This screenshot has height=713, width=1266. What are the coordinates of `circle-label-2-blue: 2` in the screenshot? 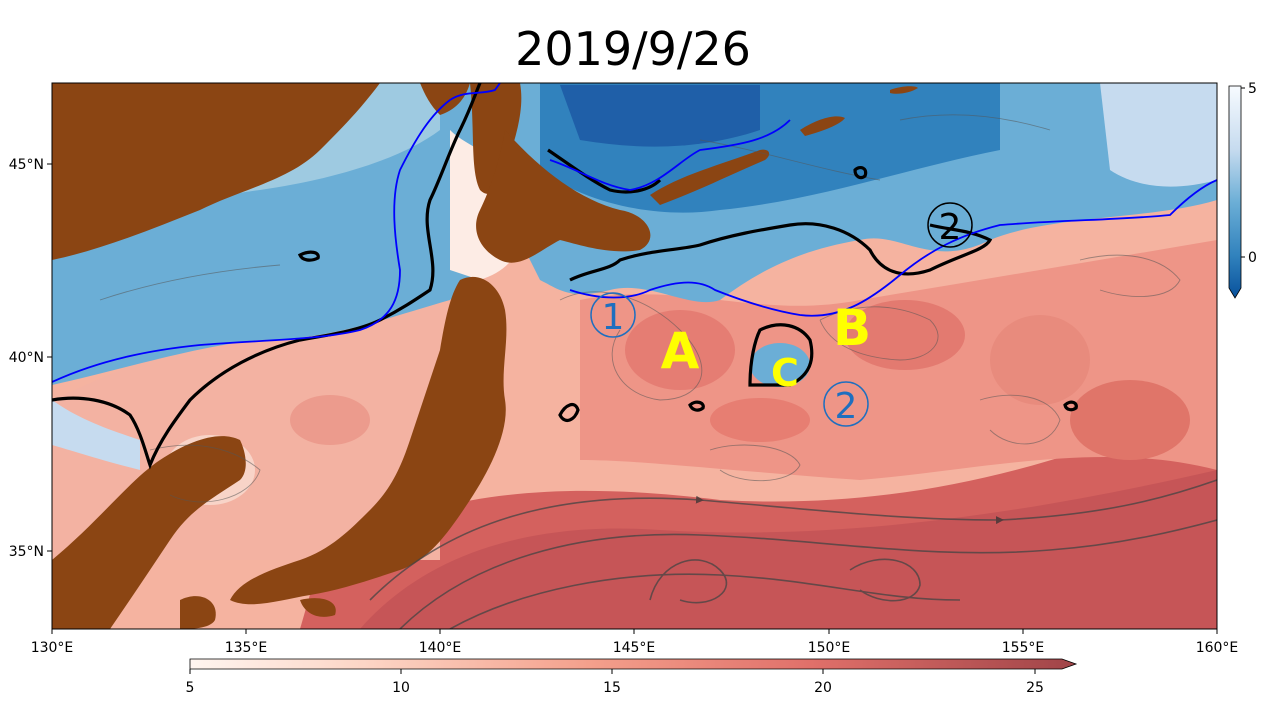 It's located at (846, 404).